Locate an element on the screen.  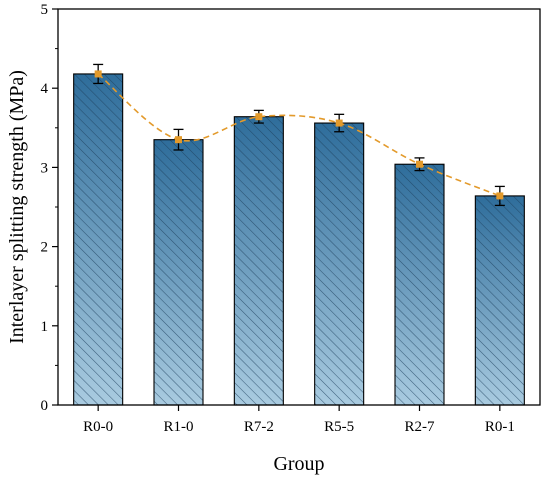
x-tick-label: R7-2 is located at coordinates (259, 427).